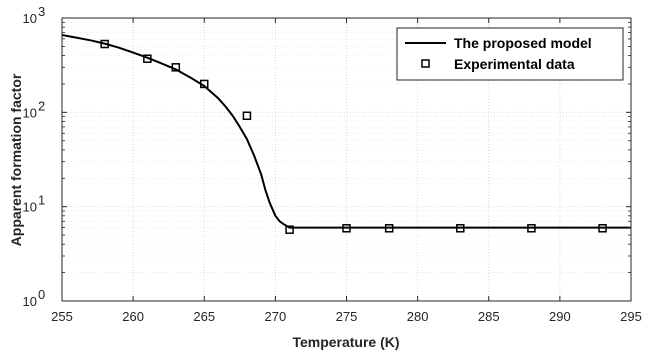 The height and width of the screenshot is (356, 646). What do you see at coordinates (418, 316) in the screenshot?
I see `x-tick-label: 280` at bounding box center [418, 316].